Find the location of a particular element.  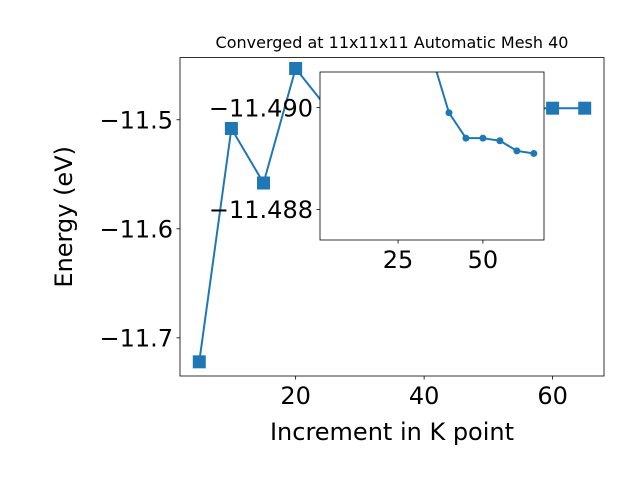

main-x-tick-label: 40 is located at coordinates (424, 396).